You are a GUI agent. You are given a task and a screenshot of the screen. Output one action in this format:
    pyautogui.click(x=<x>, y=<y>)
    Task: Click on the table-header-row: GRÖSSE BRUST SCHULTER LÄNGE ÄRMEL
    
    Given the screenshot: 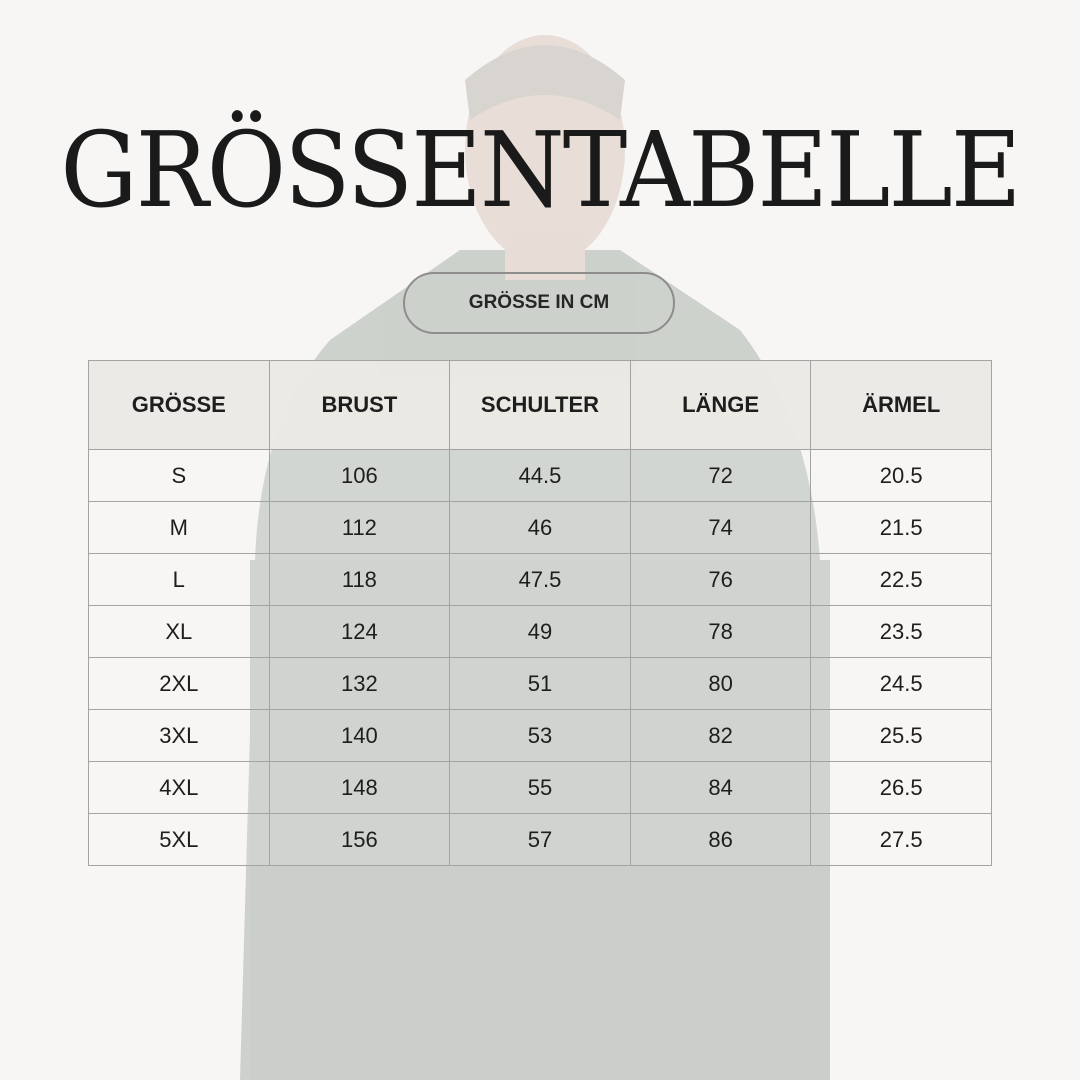 What is the action you would take?
    pyautogui.click(x=540, y=405)
    